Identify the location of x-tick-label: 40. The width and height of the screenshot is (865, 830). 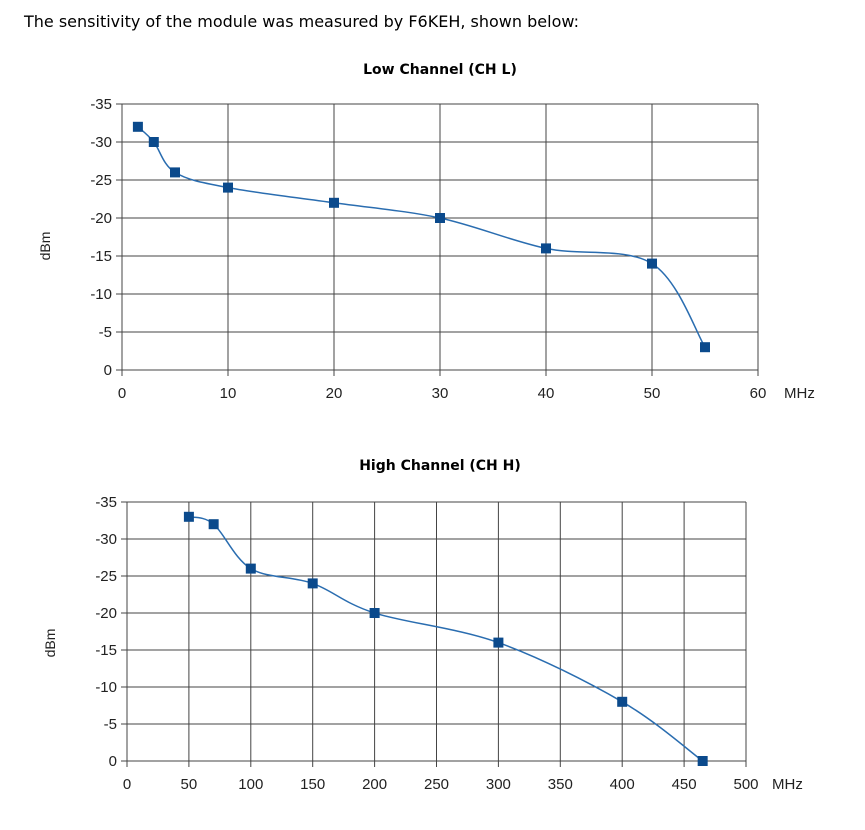
(546, 393).